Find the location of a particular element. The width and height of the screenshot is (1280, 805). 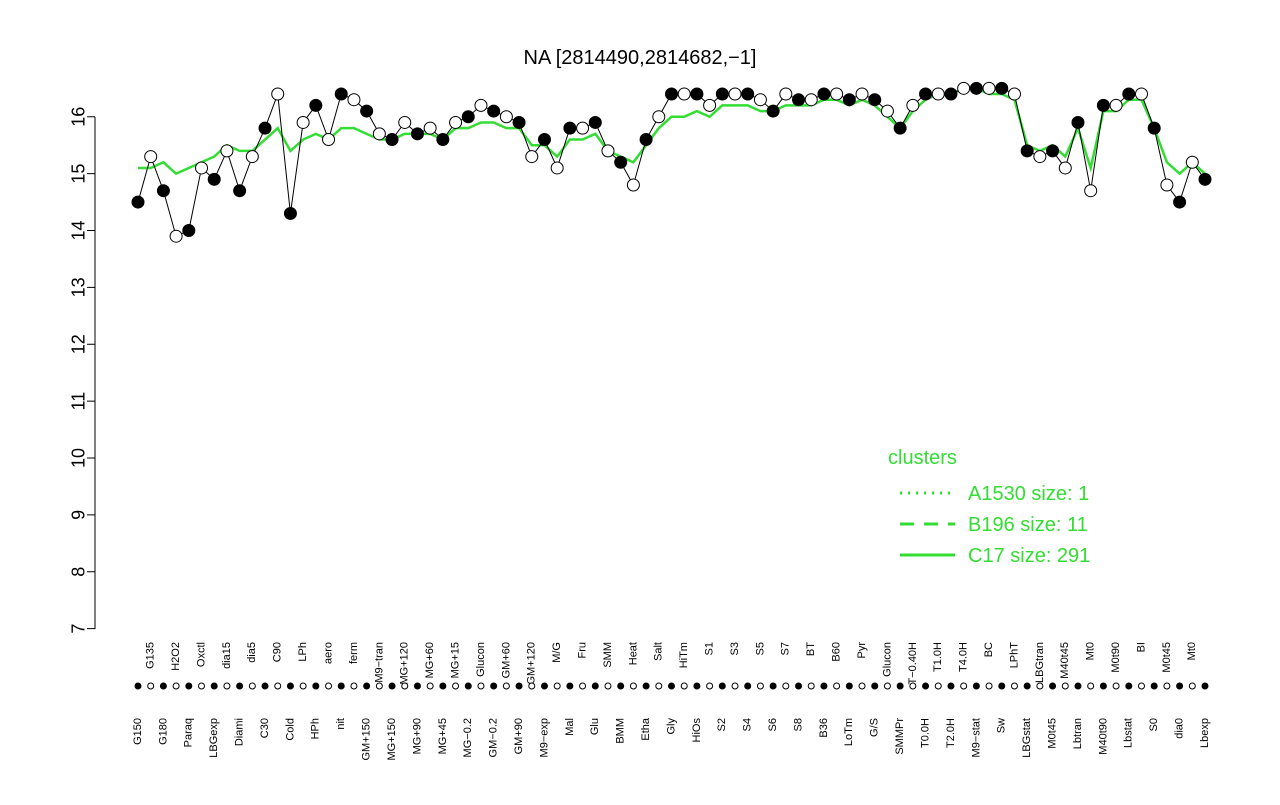

x-tick-label: Oxctl is located at coordinates (201, 654).